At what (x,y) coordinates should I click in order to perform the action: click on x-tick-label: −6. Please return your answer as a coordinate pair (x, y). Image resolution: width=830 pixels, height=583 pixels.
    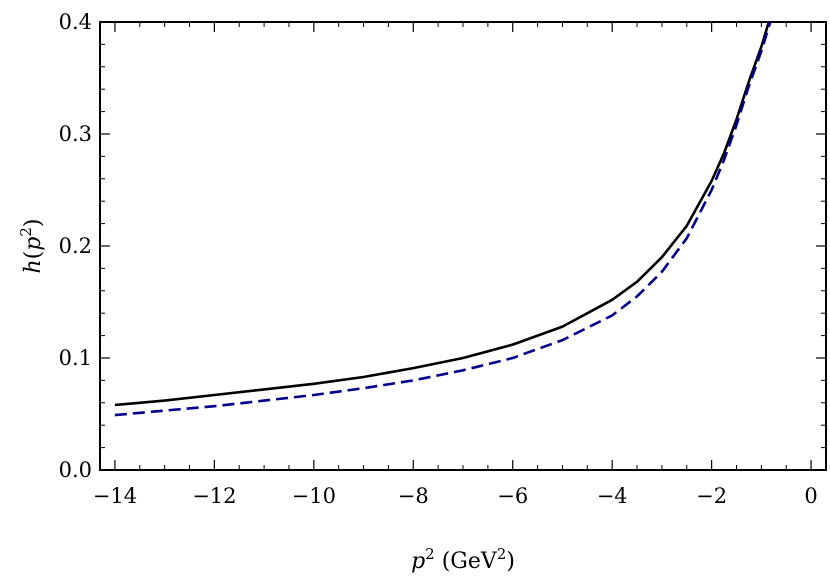
    Looking at the image, I should click on (512, 496).